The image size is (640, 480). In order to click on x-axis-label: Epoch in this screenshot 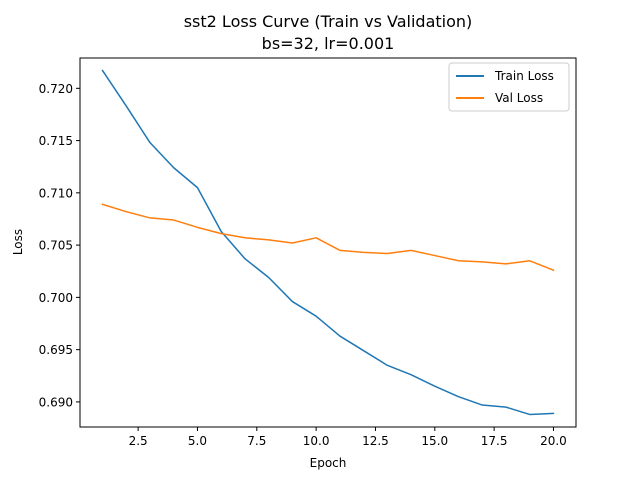, I will do `click(328, 463)`.